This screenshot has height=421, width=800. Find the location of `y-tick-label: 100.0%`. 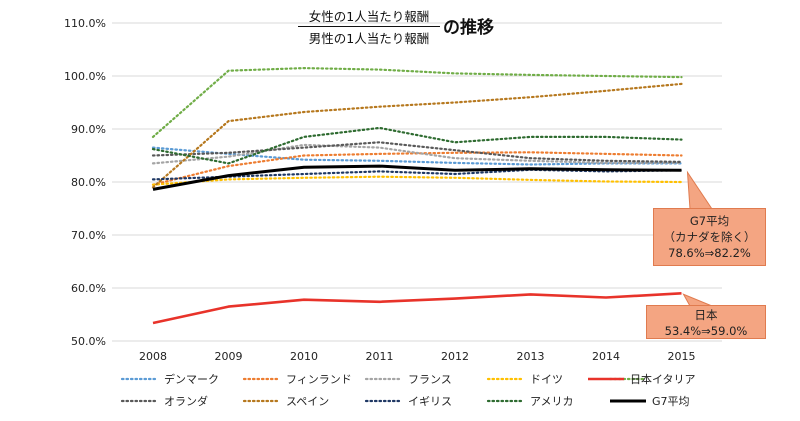

y-tick-label: 100.0% is located at coordinates (85, 76).